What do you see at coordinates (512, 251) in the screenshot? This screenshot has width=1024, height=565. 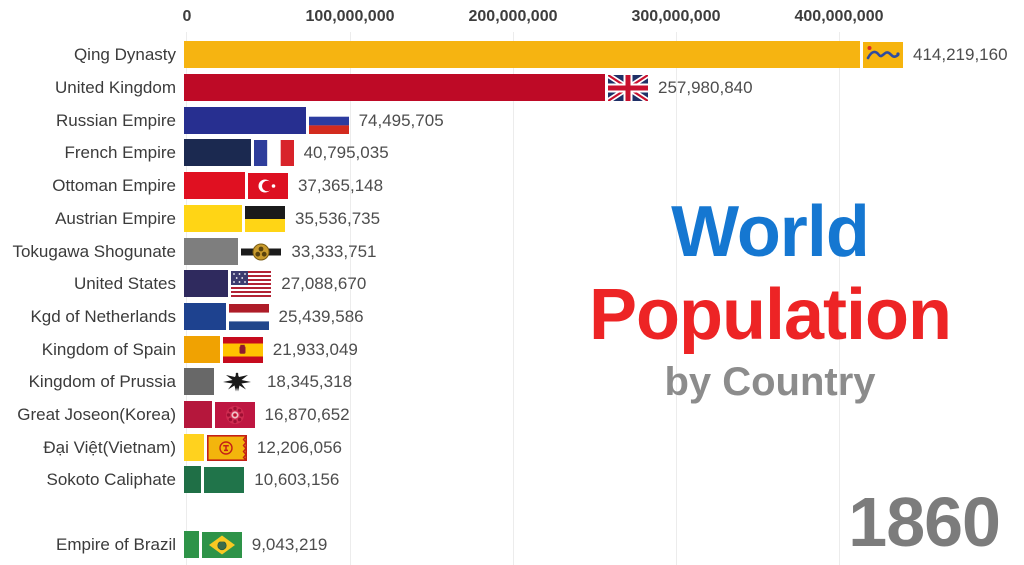 I see `bar-row-tokugawa-shogunate: Tokugawa Shogunate 33,333,751` at bounding box center [512, 251].